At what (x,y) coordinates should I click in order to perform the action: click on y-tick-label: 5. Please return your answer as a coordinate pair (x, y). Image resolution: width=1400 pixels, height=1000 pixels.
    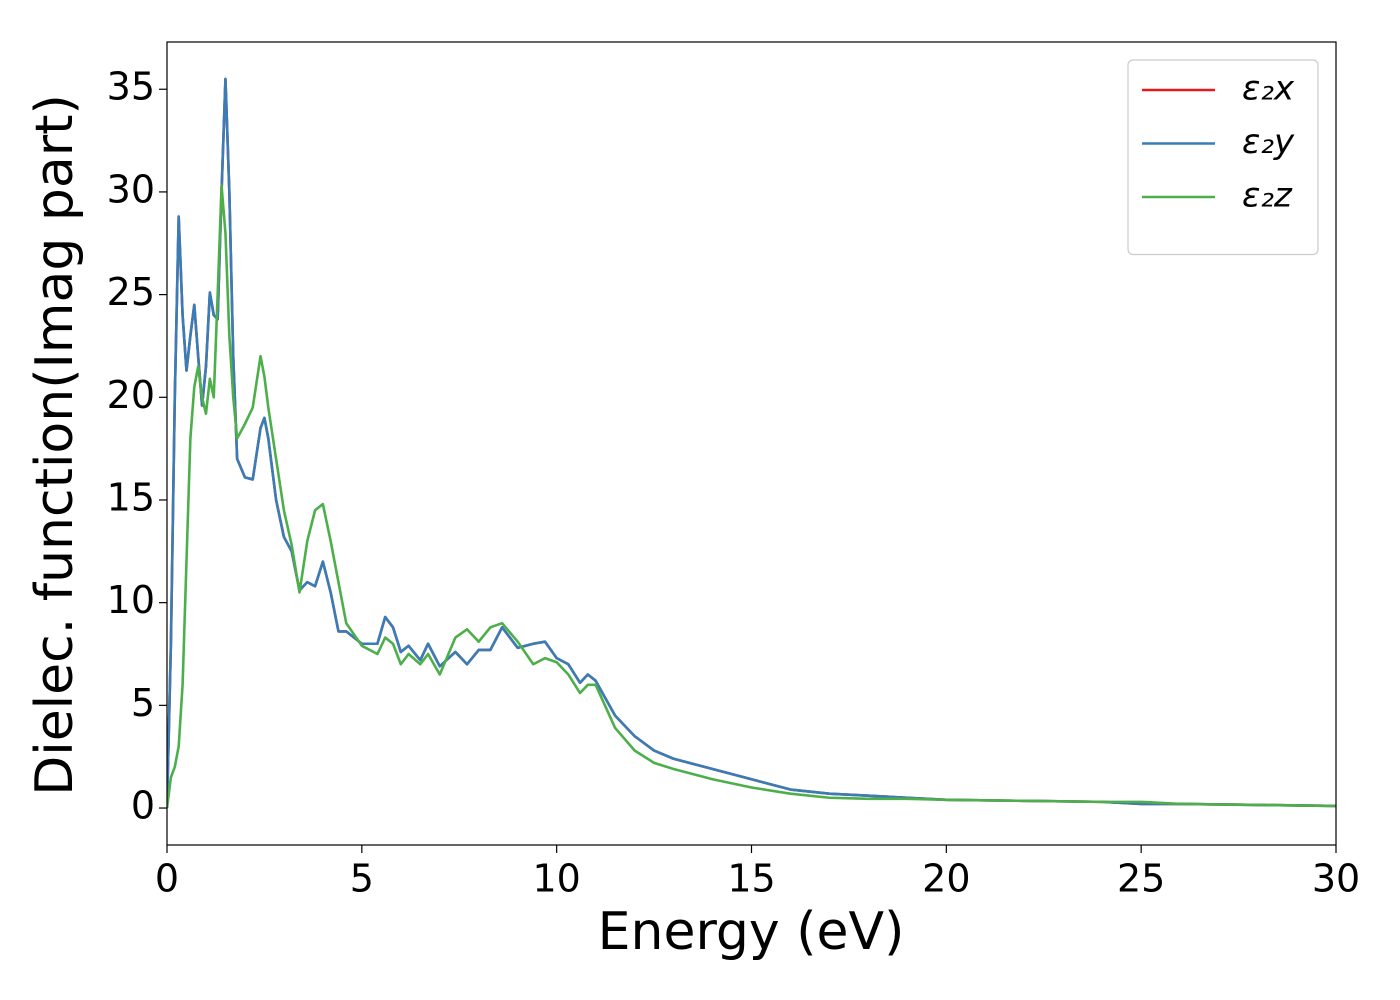
    Looking at the image, I should click on (143, 703).